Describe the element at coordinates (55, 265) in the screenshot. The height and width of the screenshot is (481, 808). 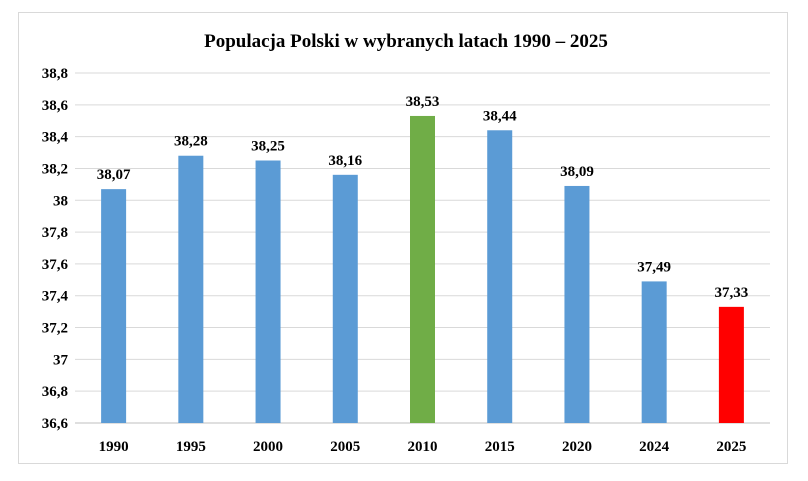
I see `y-tick-label: 37,6` at that location.